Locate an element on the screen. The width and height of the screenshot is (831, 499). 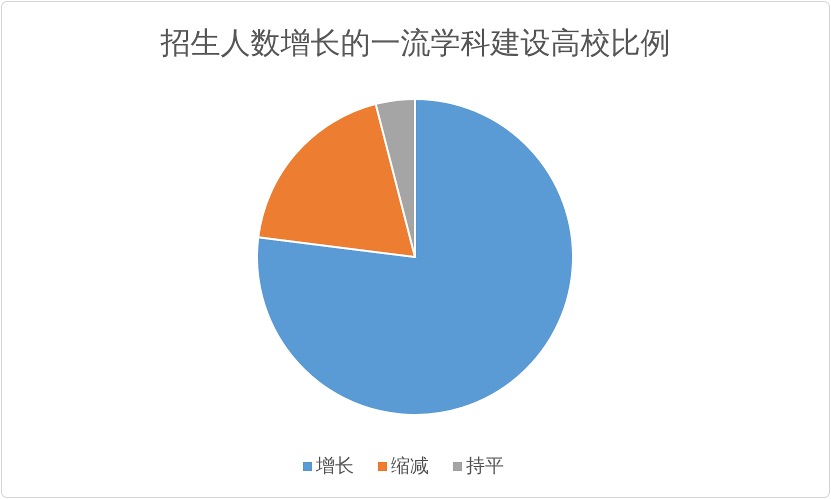
legend-label: 缩减 is located at coordinates (410, 466).